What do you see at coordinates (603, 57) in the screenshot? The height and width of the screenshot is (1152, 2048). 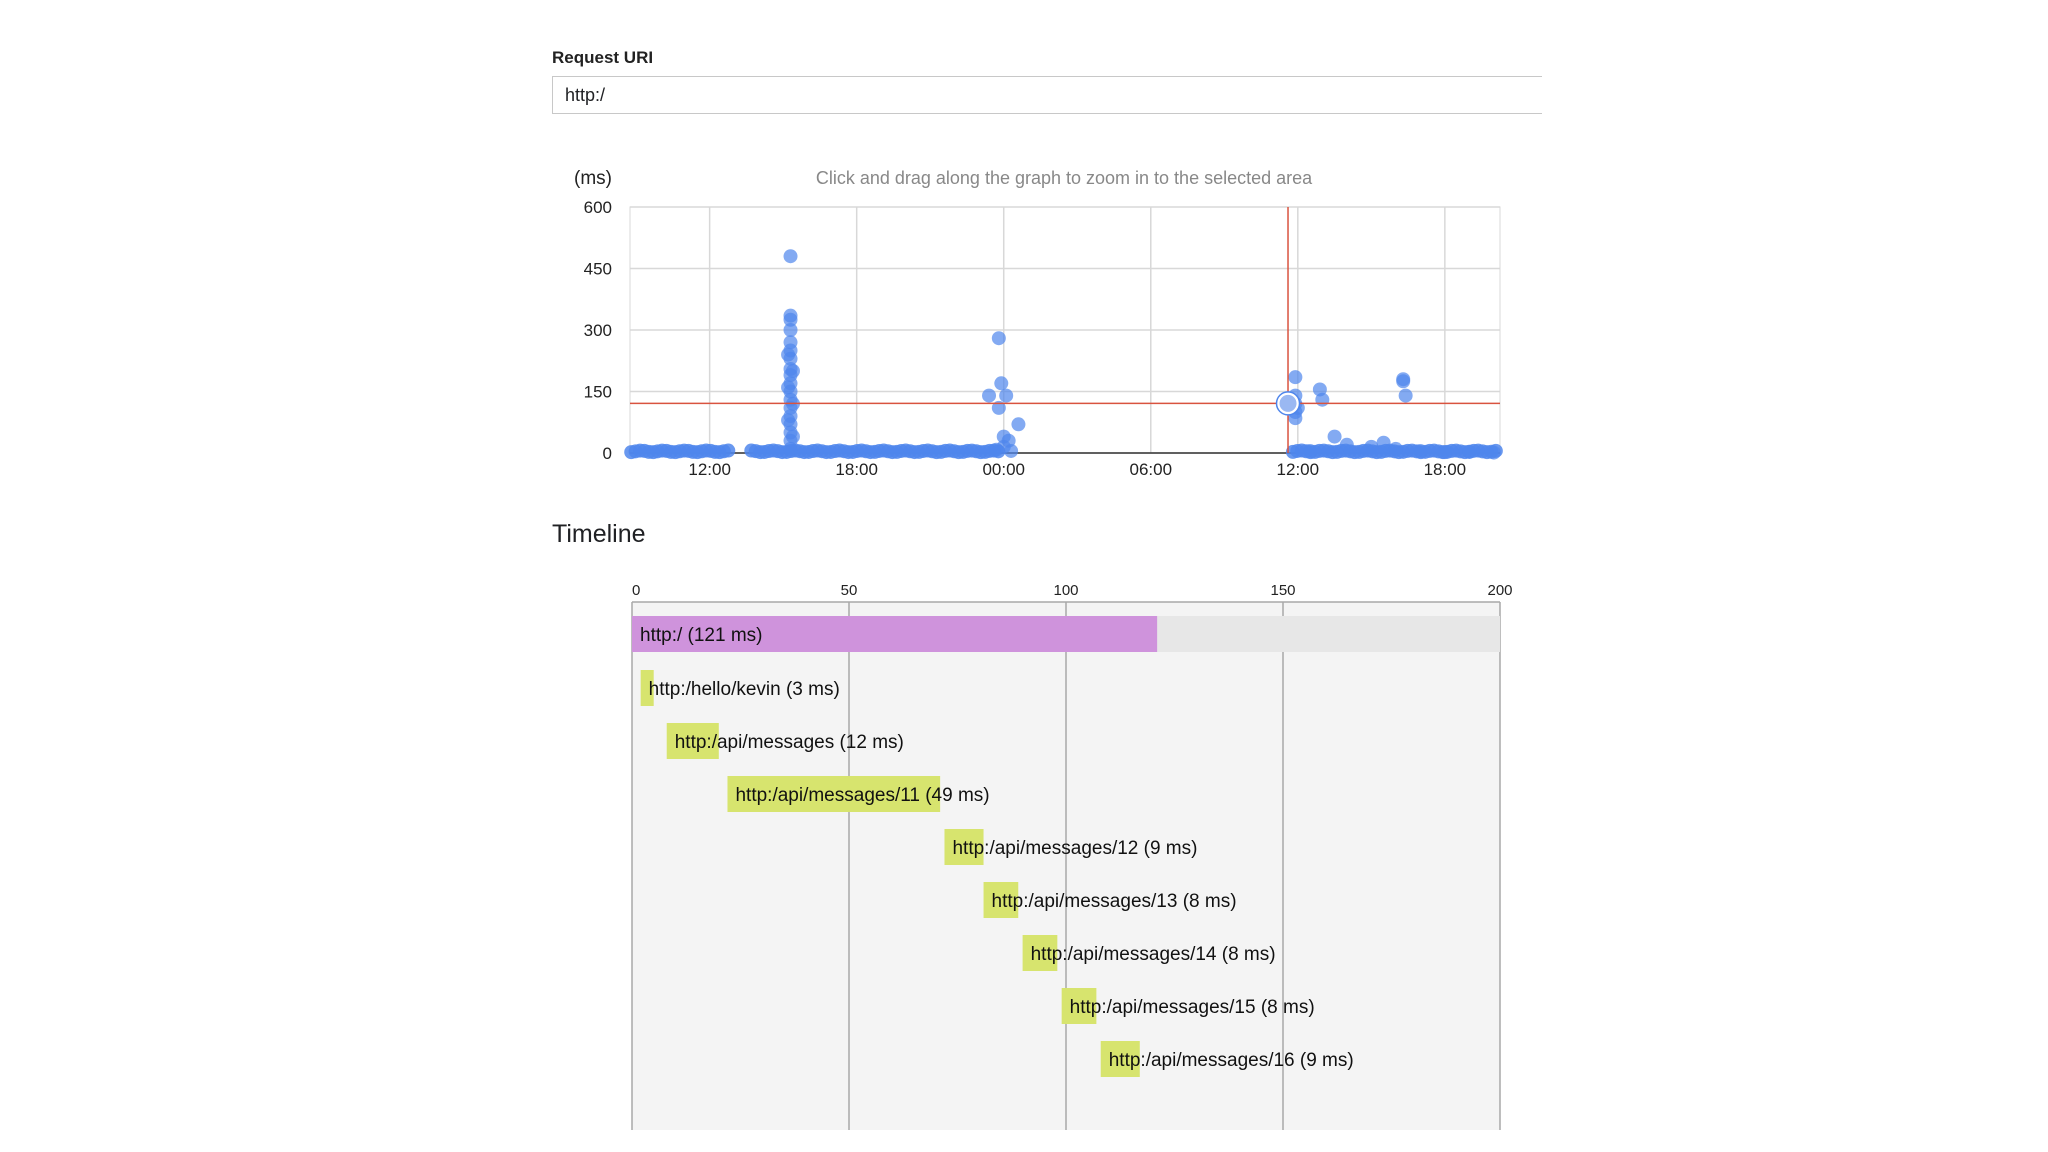 I see `request-uri-label: Request URI` at bounding box center [603, 57].